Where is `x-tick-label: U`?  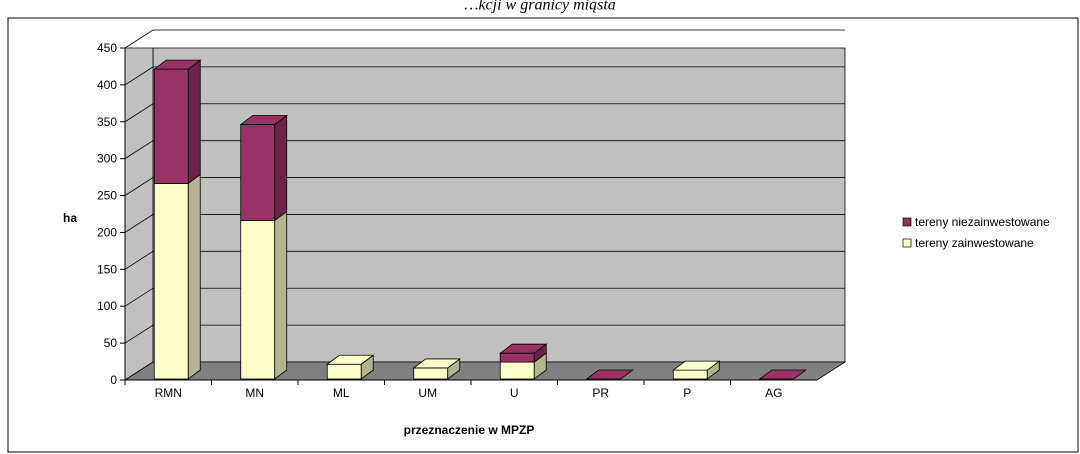 x-tick-label: U is located at coordinates (514, 393).